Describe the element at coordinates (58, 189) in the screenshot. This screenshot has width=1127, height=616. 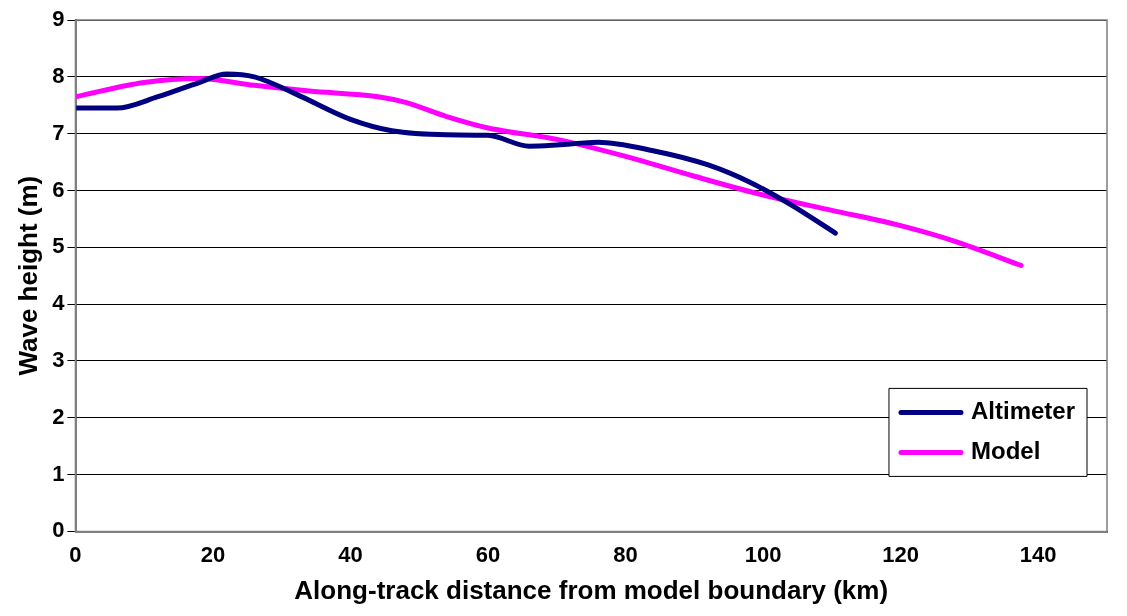
I see `y-tick-label: 6` at that location.